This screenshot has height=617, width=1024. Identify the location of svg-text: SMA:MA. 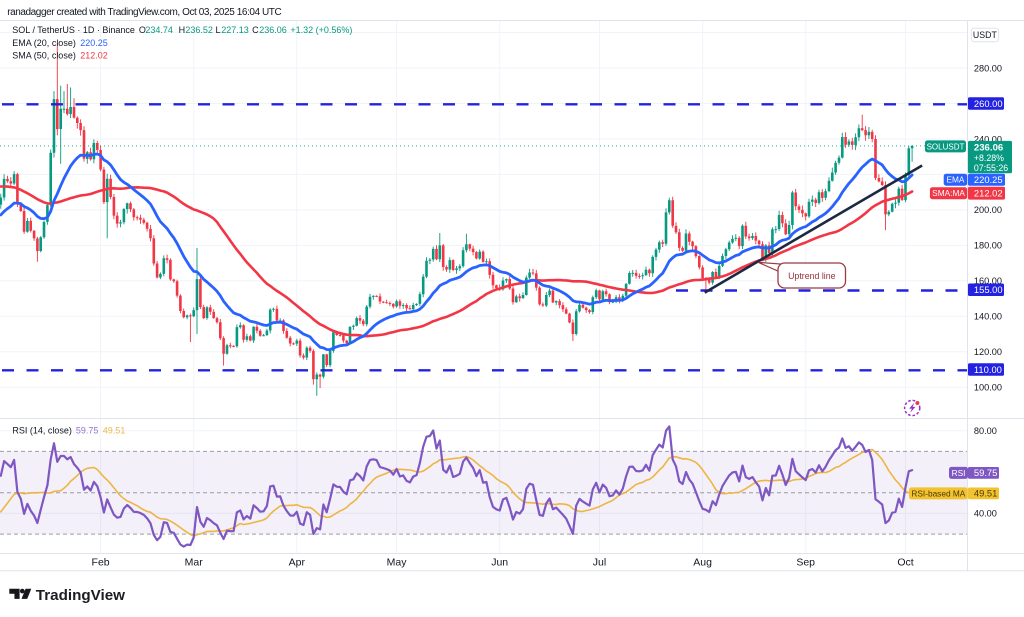
(948, 193).